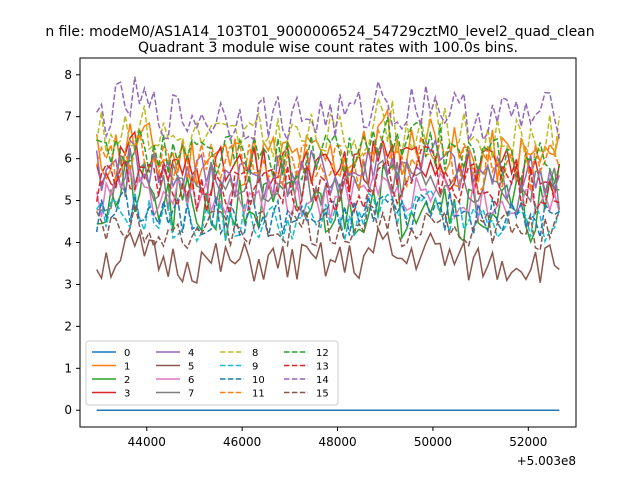 Image resolution: width=640 pixels, height=484 pixels. I want to click on legend-box, so click(212, 373).